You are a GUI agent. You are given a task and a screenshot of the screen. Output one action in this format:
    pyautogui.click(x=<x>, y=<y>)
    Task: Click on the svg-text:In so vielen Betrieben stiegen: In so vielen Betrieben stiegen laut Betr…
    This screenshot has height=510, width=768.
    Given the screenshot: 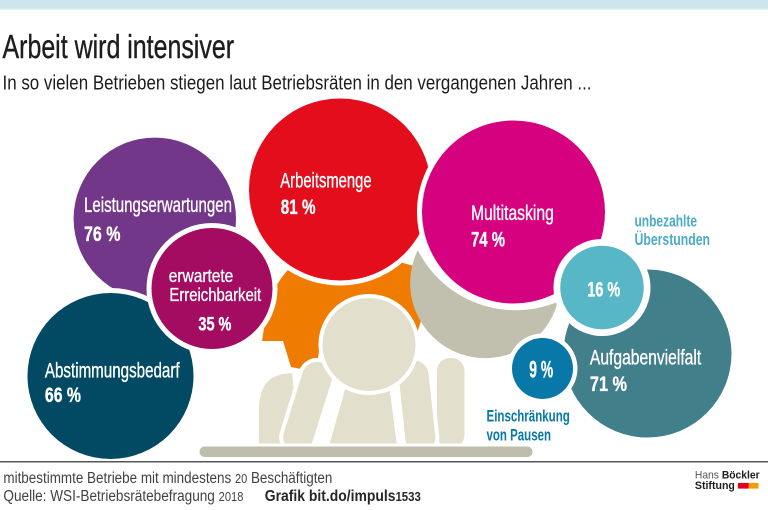 What is the action you would take?
    pyautogui.click(x=297, y=82)
    